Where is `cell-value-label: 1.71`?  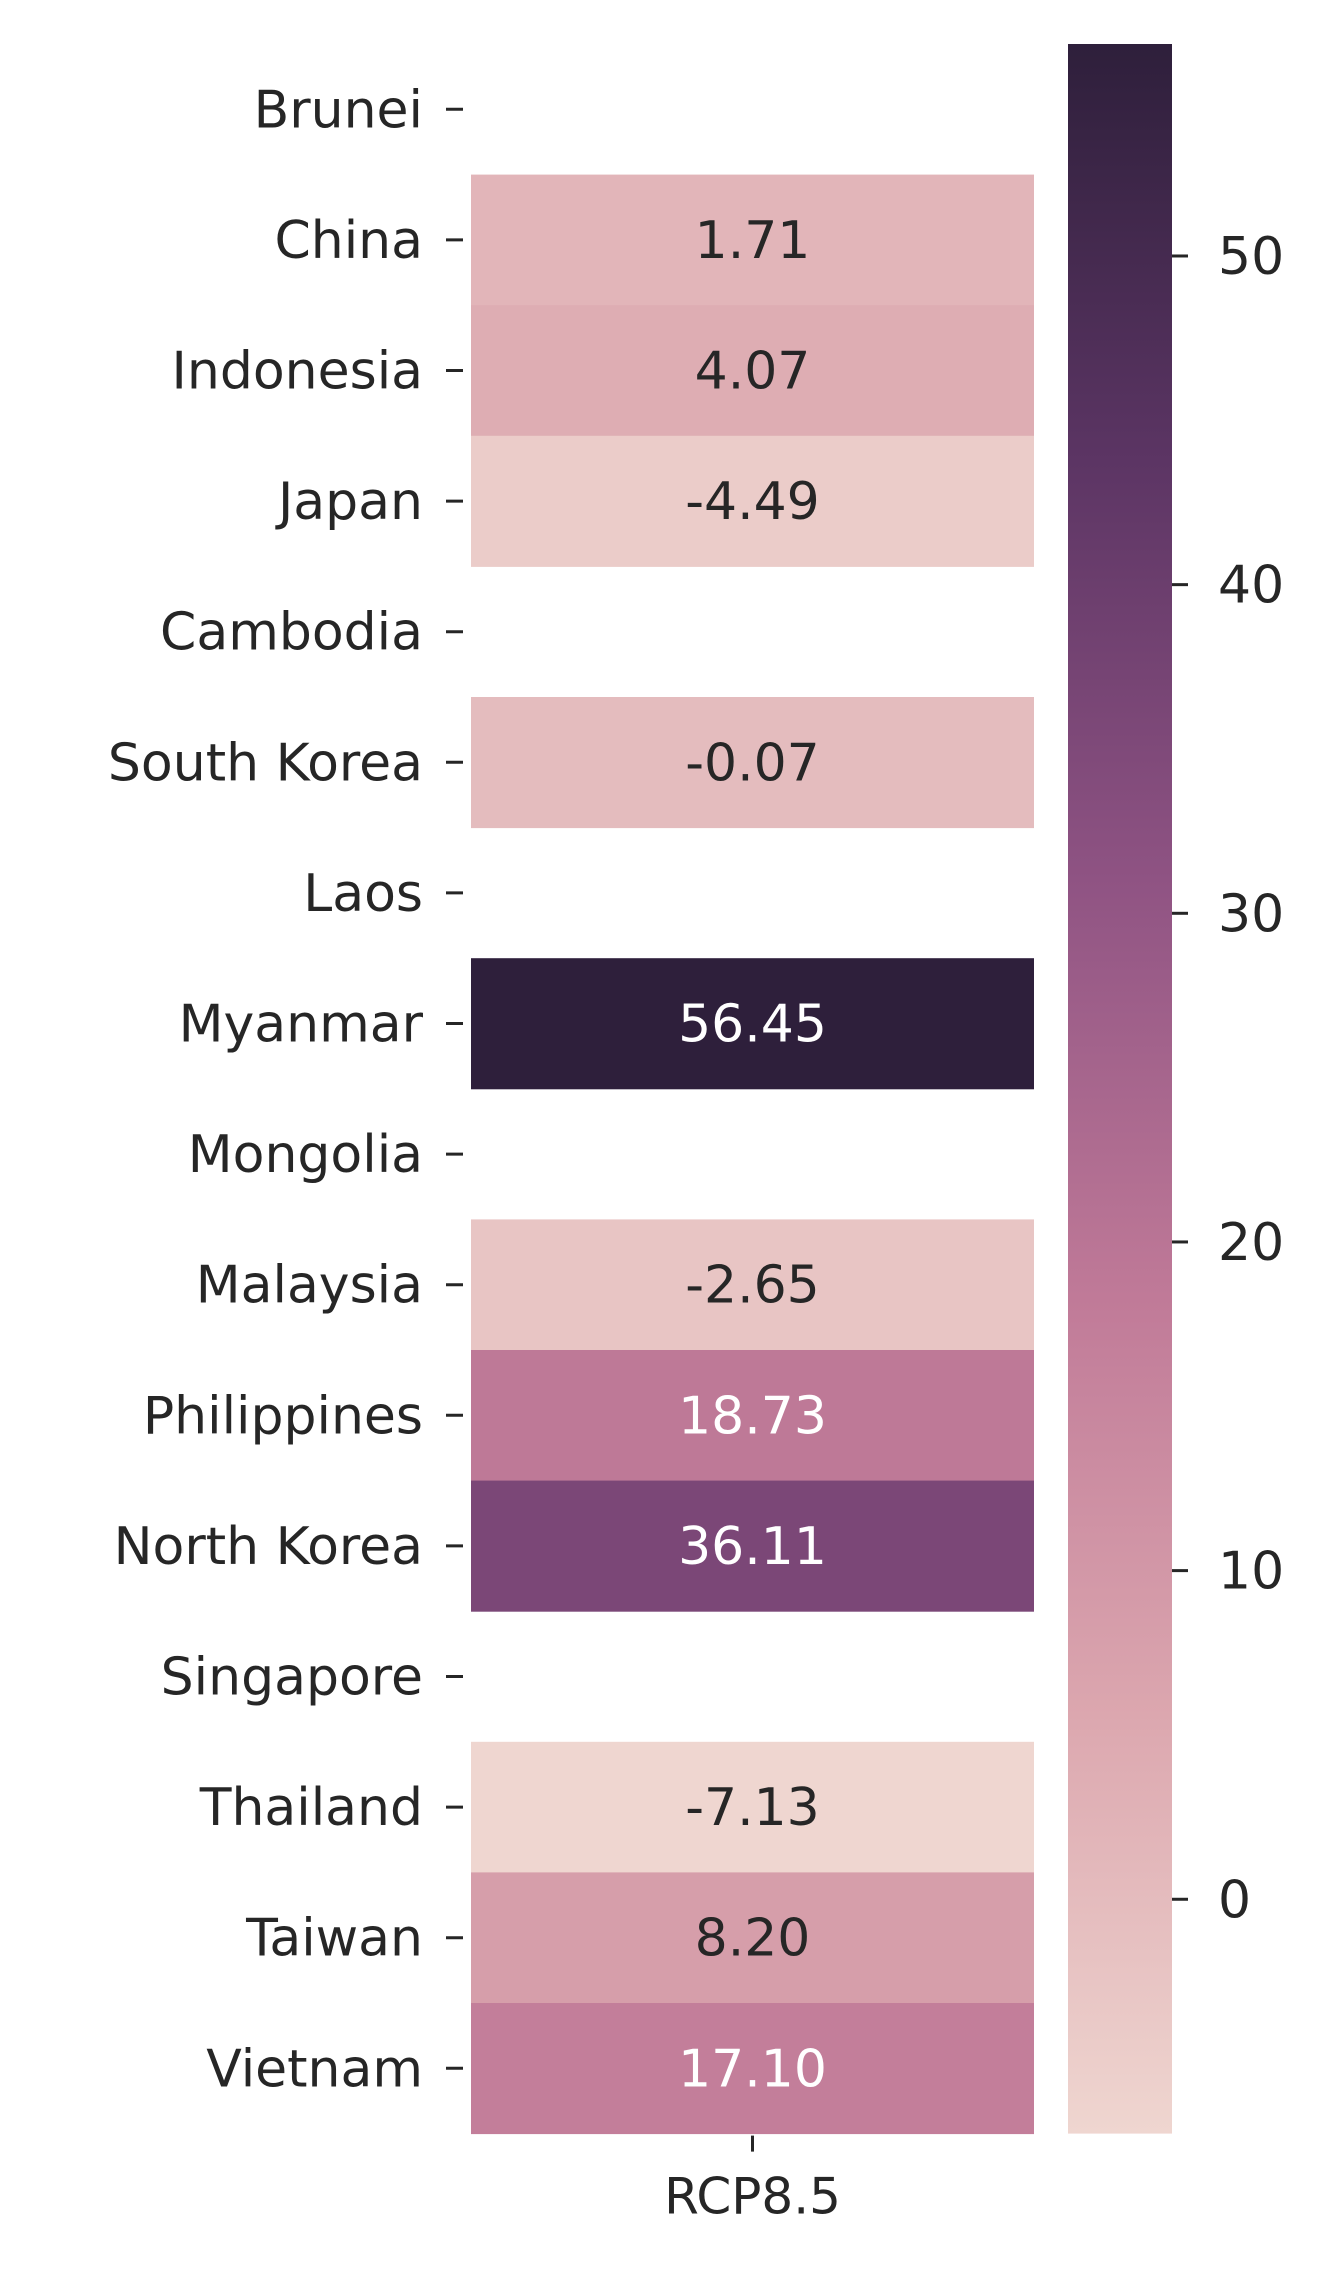
cell-value-label: 1.71 is located at coordinates (753, 241).